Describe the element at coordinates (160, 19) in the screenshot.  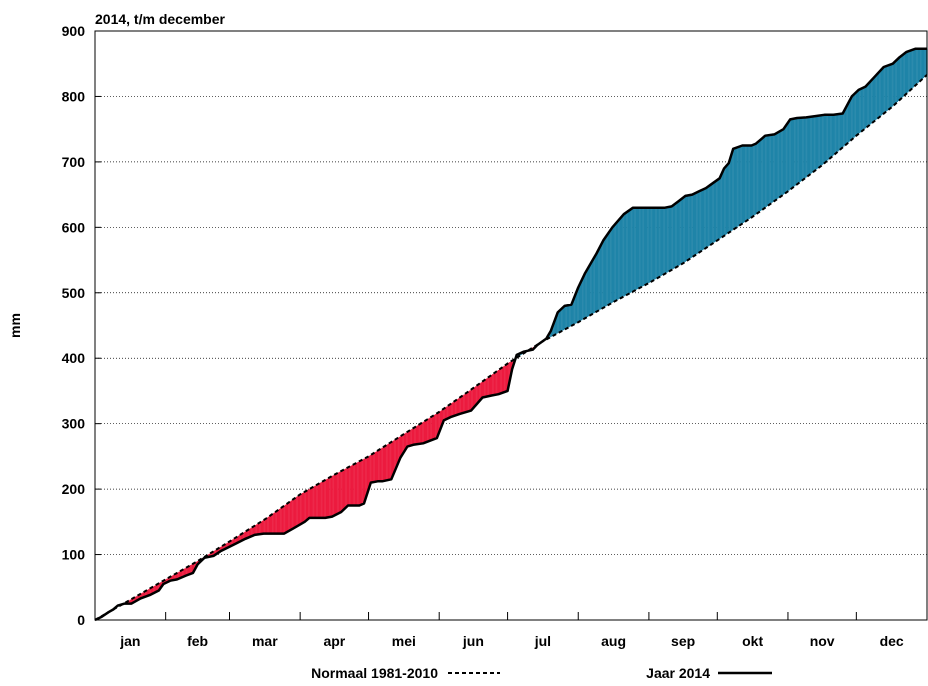
I see `chart-title: 2014, t/m december` at that location.